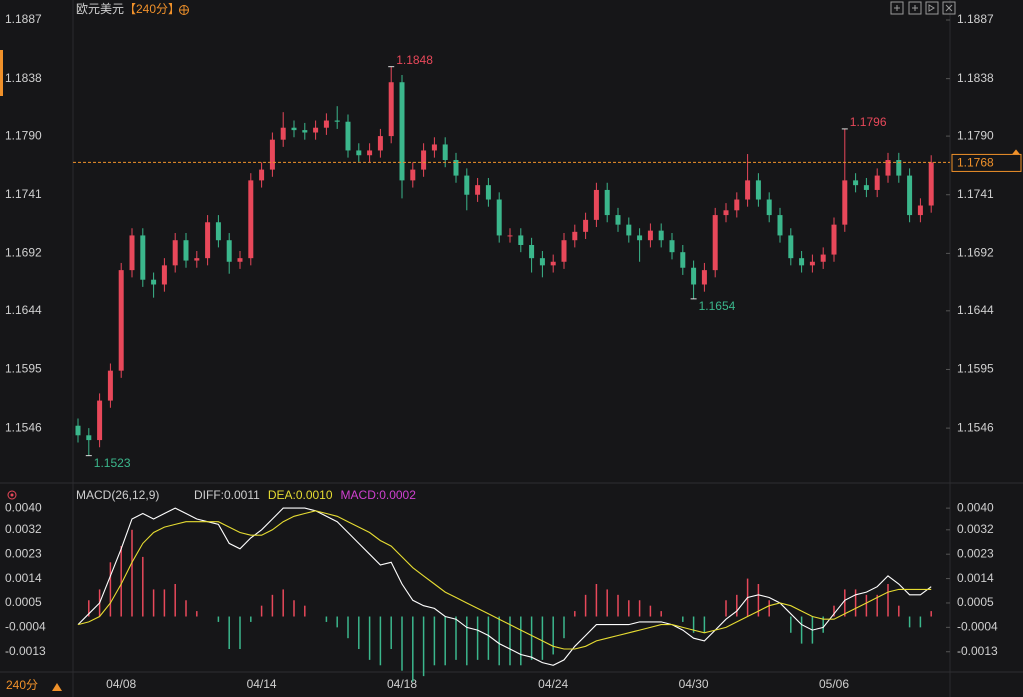 The width and height of the screenshot is (1023, 697). What do you see at coordinates (23, 19) in the screenshot?
I see `y-tick-label-left: 1.1887` at bounding box center [23, 19].